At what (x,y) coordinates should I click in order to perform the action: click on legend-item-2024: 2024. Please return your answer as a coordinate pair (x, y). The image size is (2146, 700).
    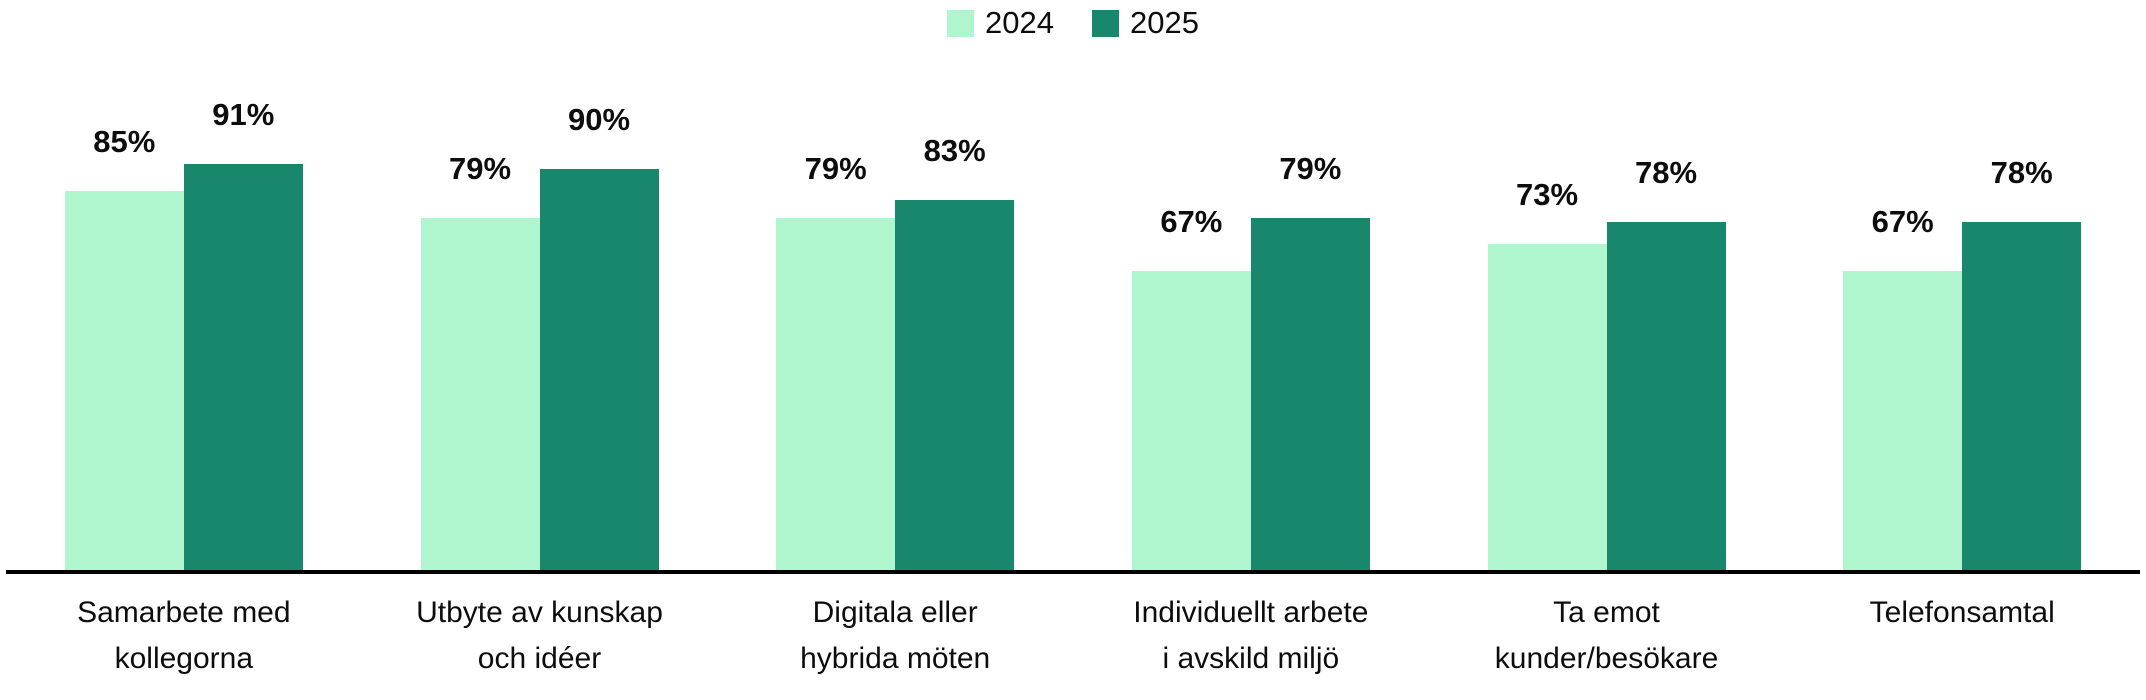
    Looking at the image, I should click on (1000, 23).